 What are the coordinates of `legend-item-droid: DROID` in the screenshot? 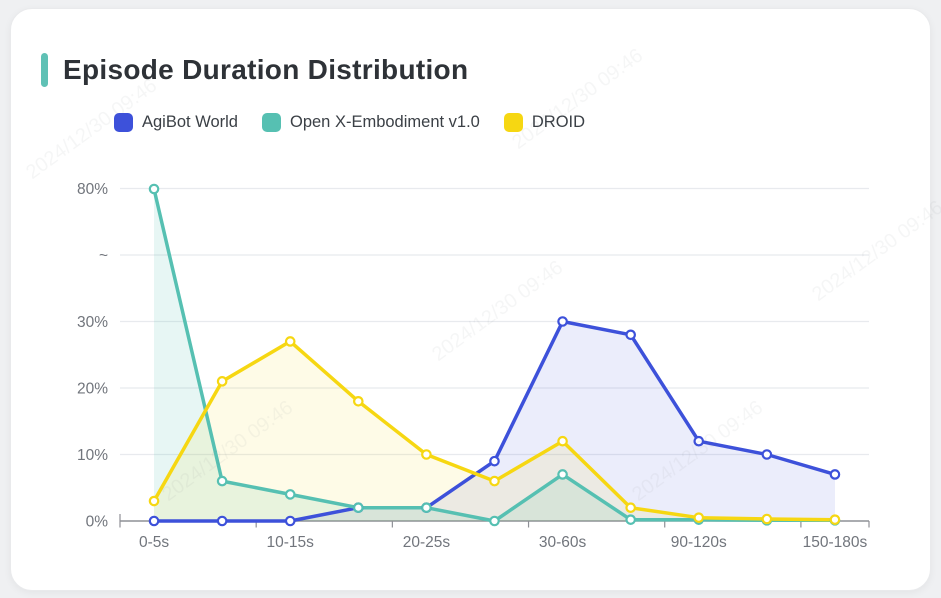 It's located at (544, 122).